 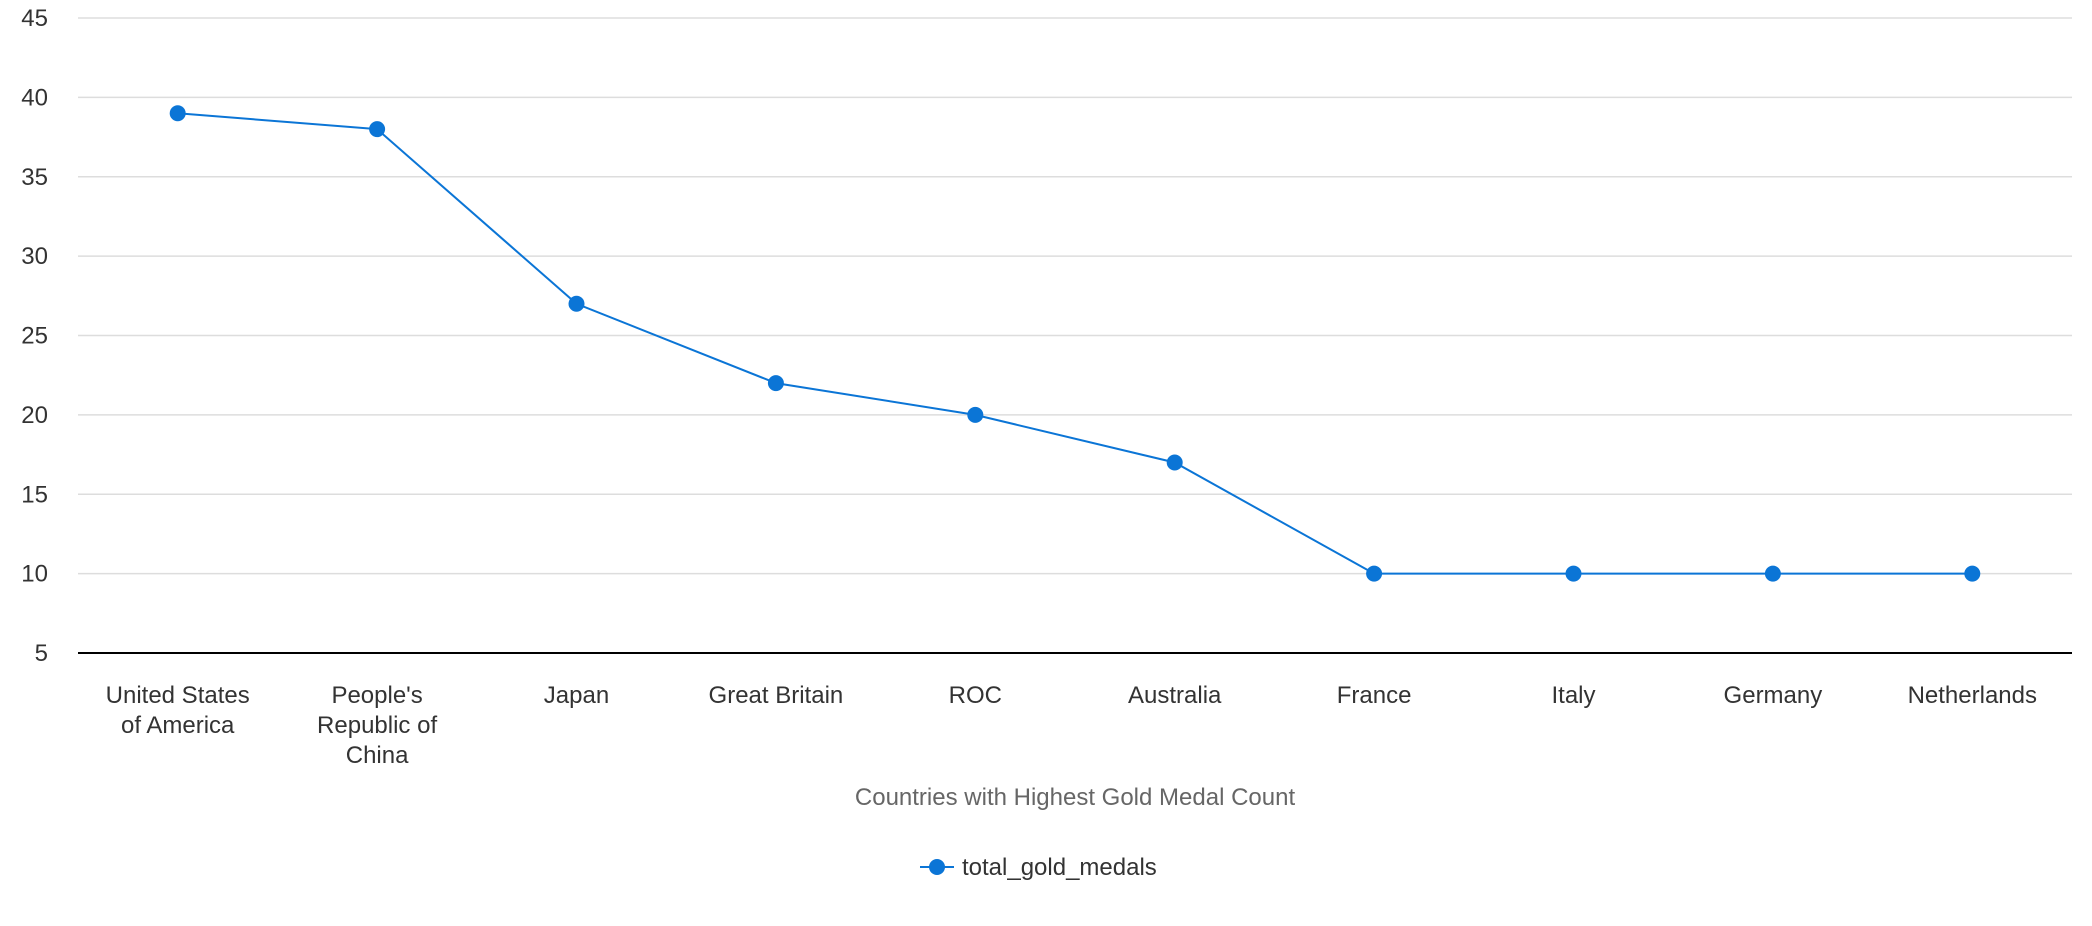 What do you see at coordinates (34, 97) in the screenshot?
I see `y-tick-label: 40` at bounding box center [34, 97].